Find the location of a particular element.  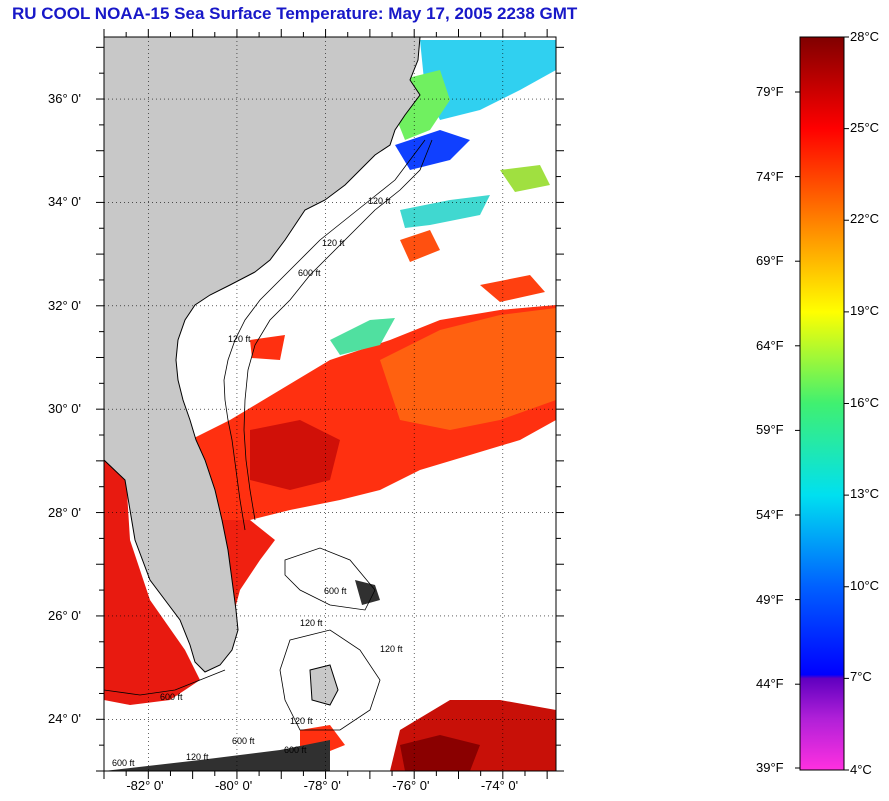

contour-line-120ft is located at coordinates (324, 335).